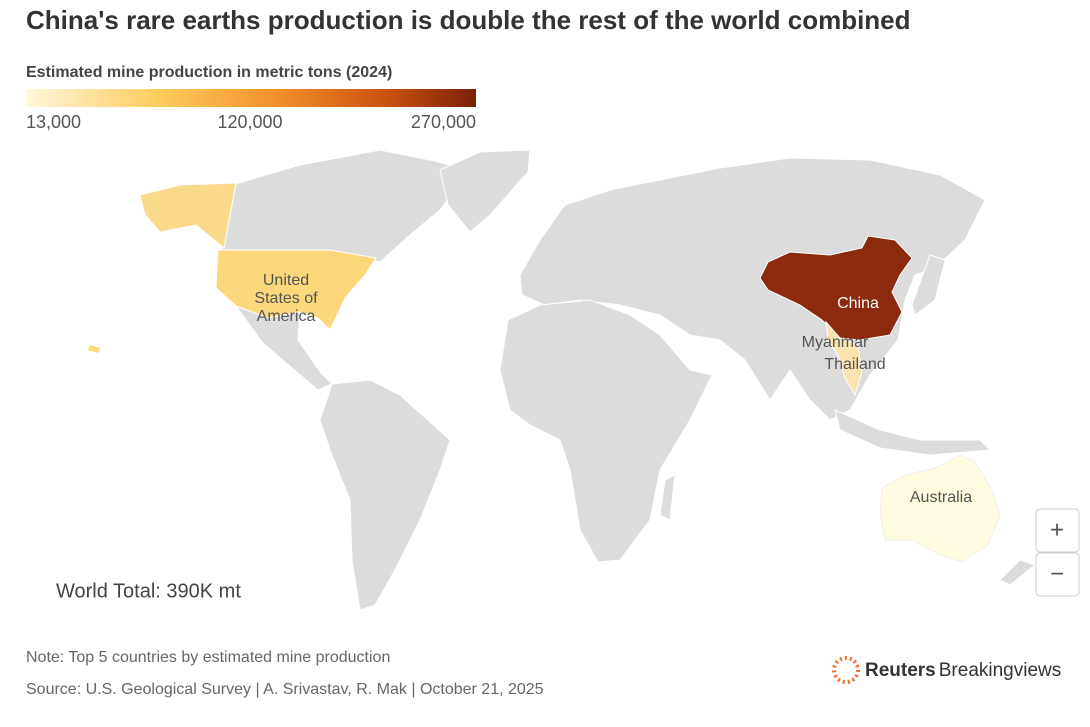  What do you see at coordinates (941, 497) in the screenshot?
I see `map-label: Australia` at bounding box center [941, 497].